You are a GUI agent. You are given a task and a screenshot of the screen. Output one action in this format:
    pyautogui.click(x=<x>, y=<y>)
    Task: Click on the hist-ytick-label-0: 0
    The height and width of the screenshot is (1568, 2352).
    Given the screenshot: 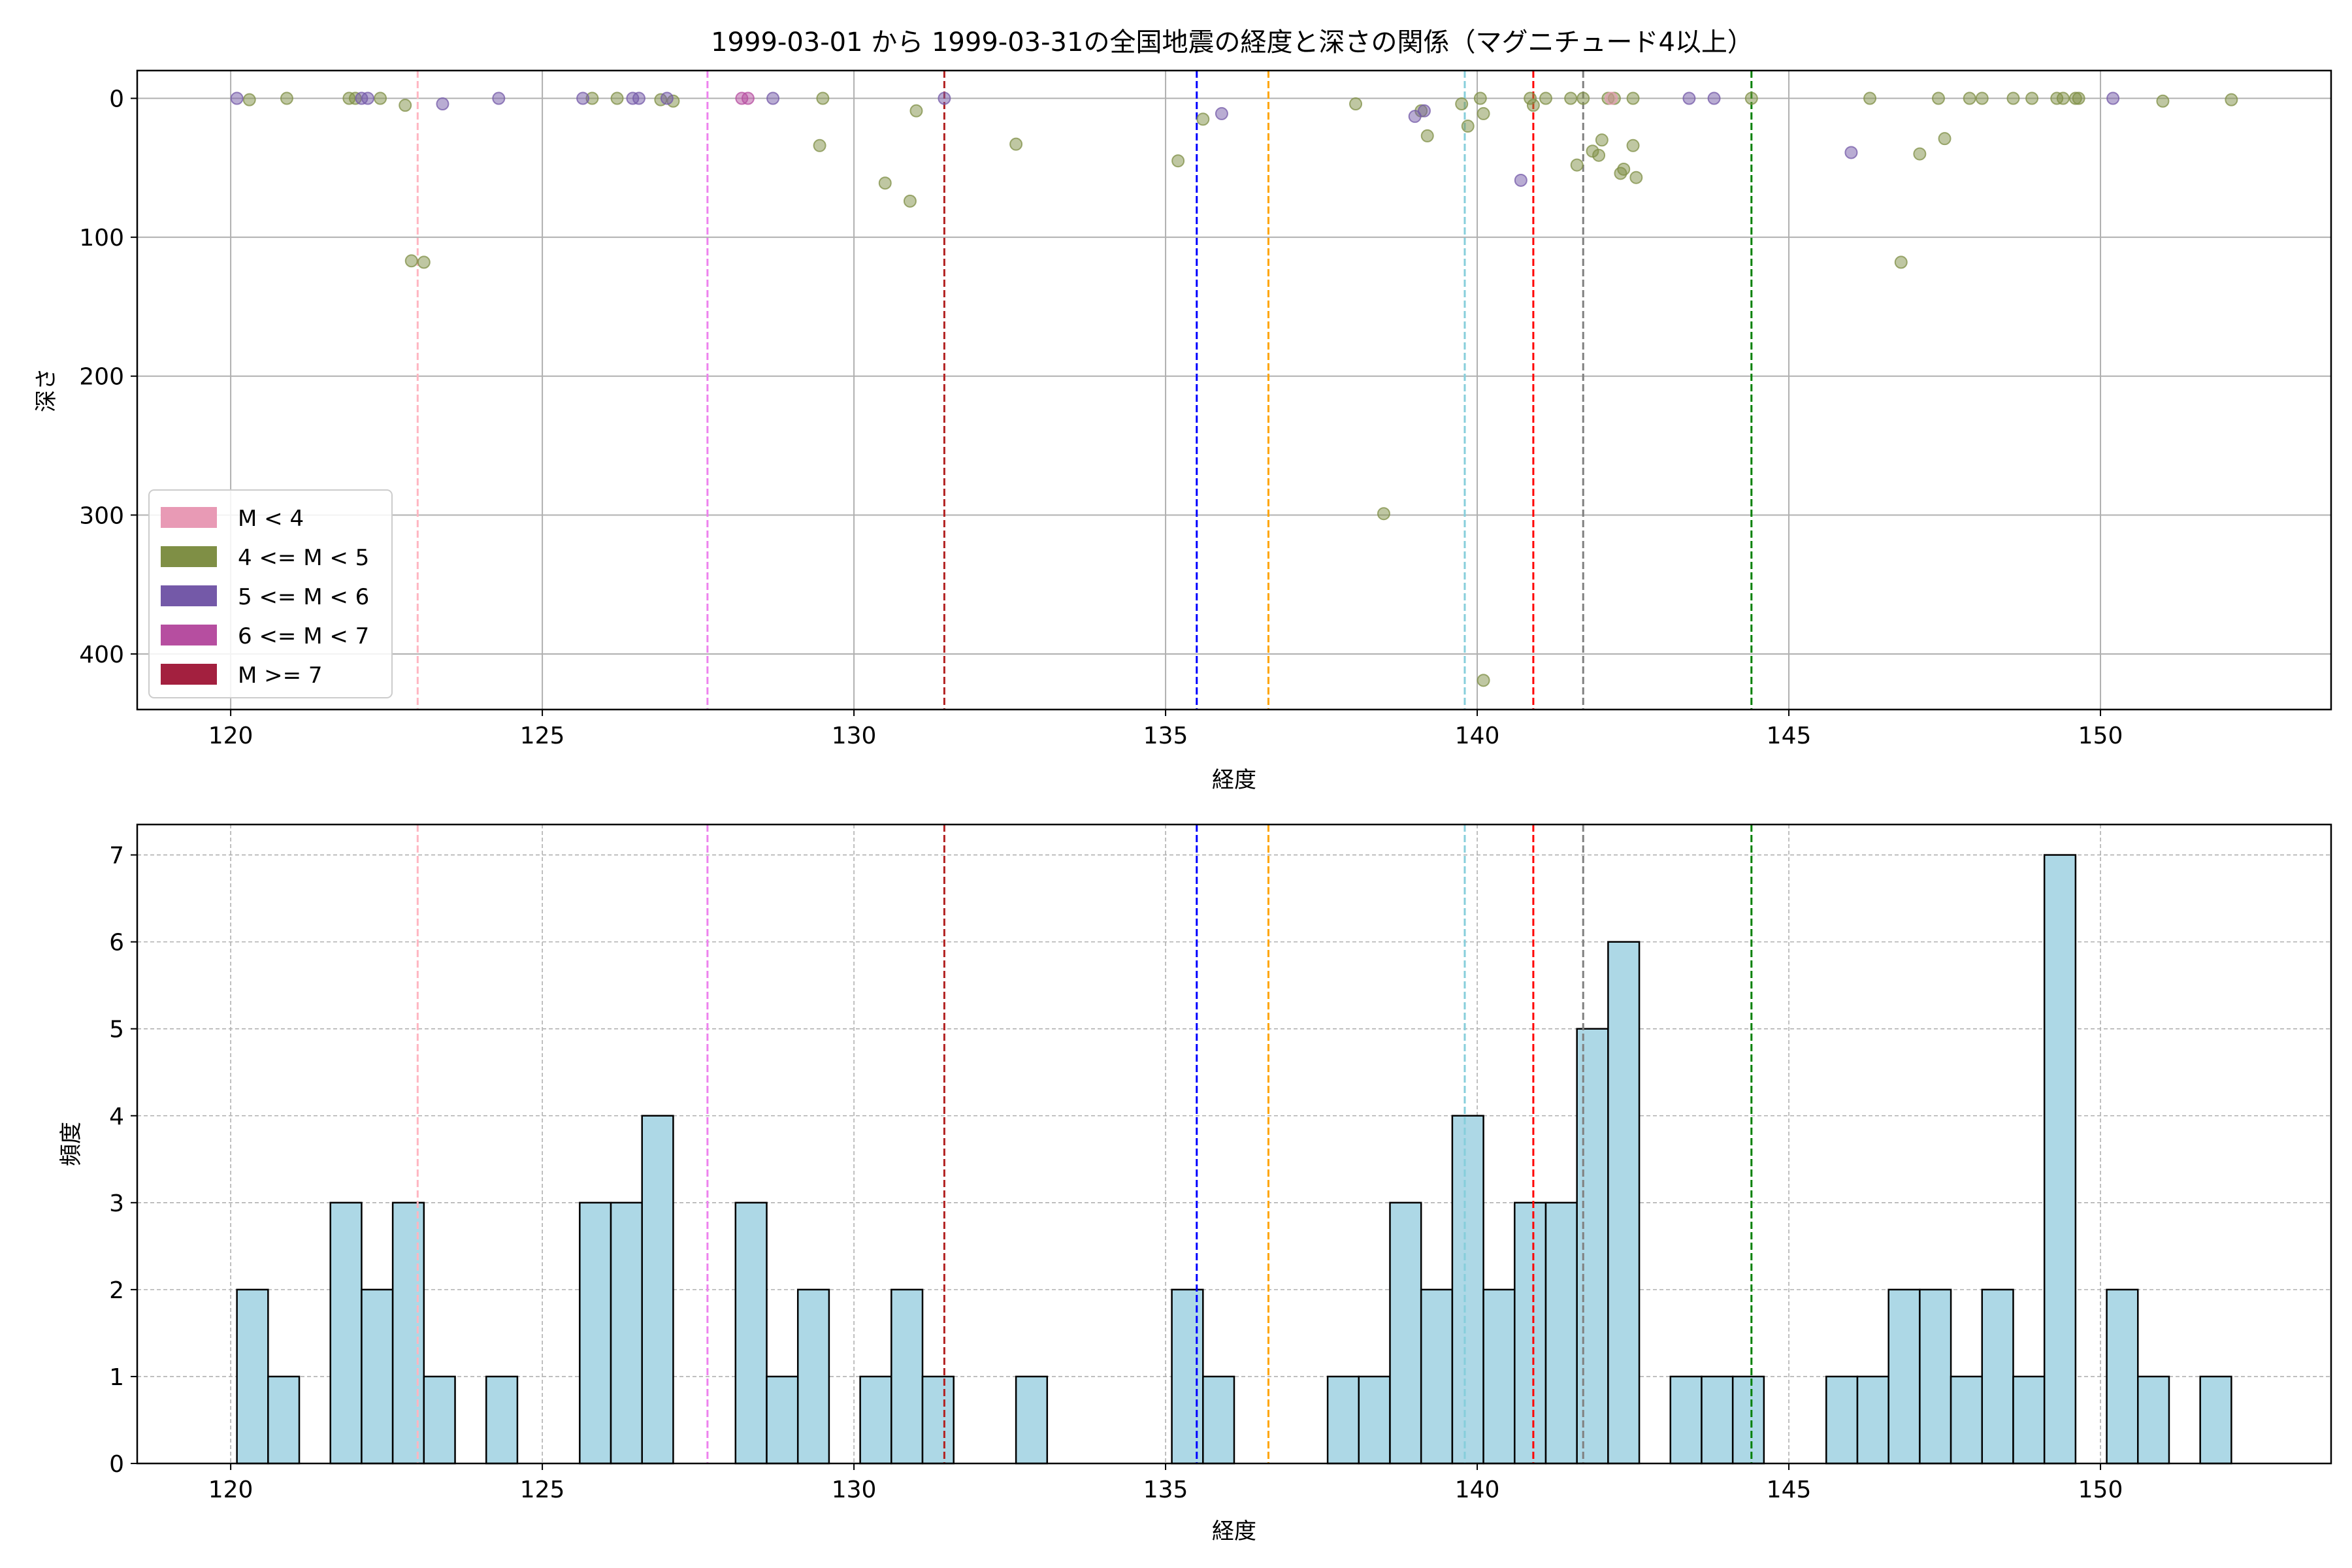 What is the action you would take?
    pyautogui.click(x=116, y=1464)
    